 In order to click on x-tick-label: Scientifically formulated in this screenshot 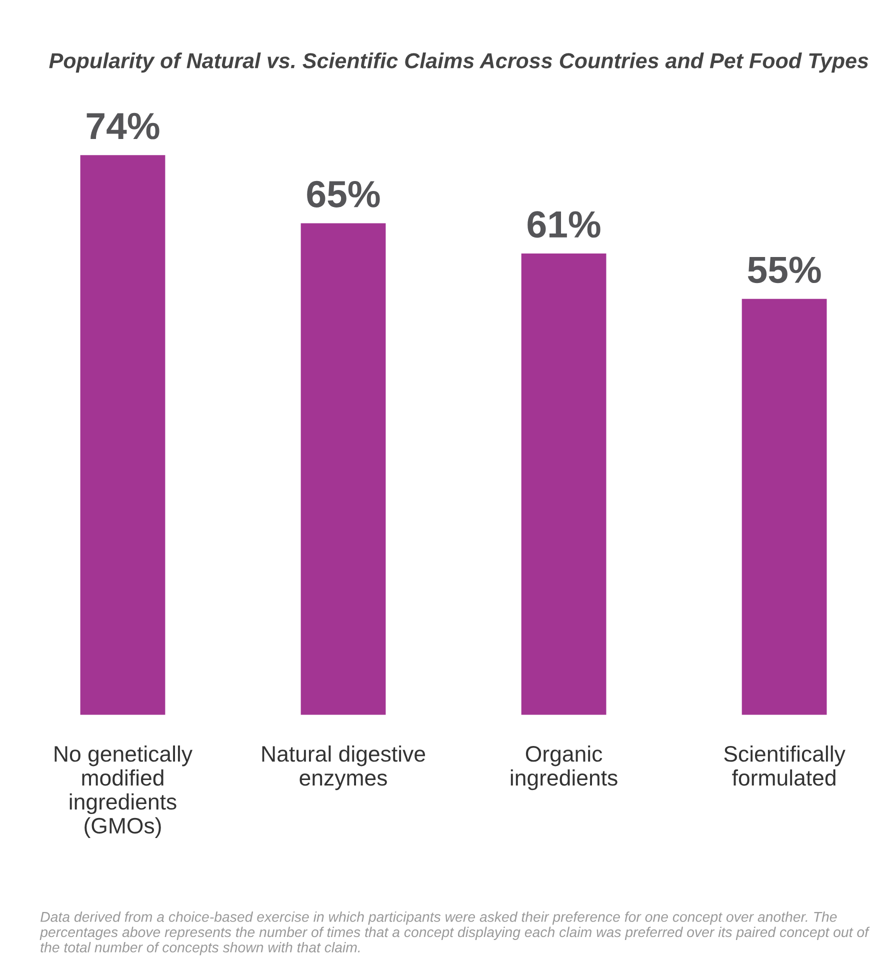, I will do `click(785, 765)`.